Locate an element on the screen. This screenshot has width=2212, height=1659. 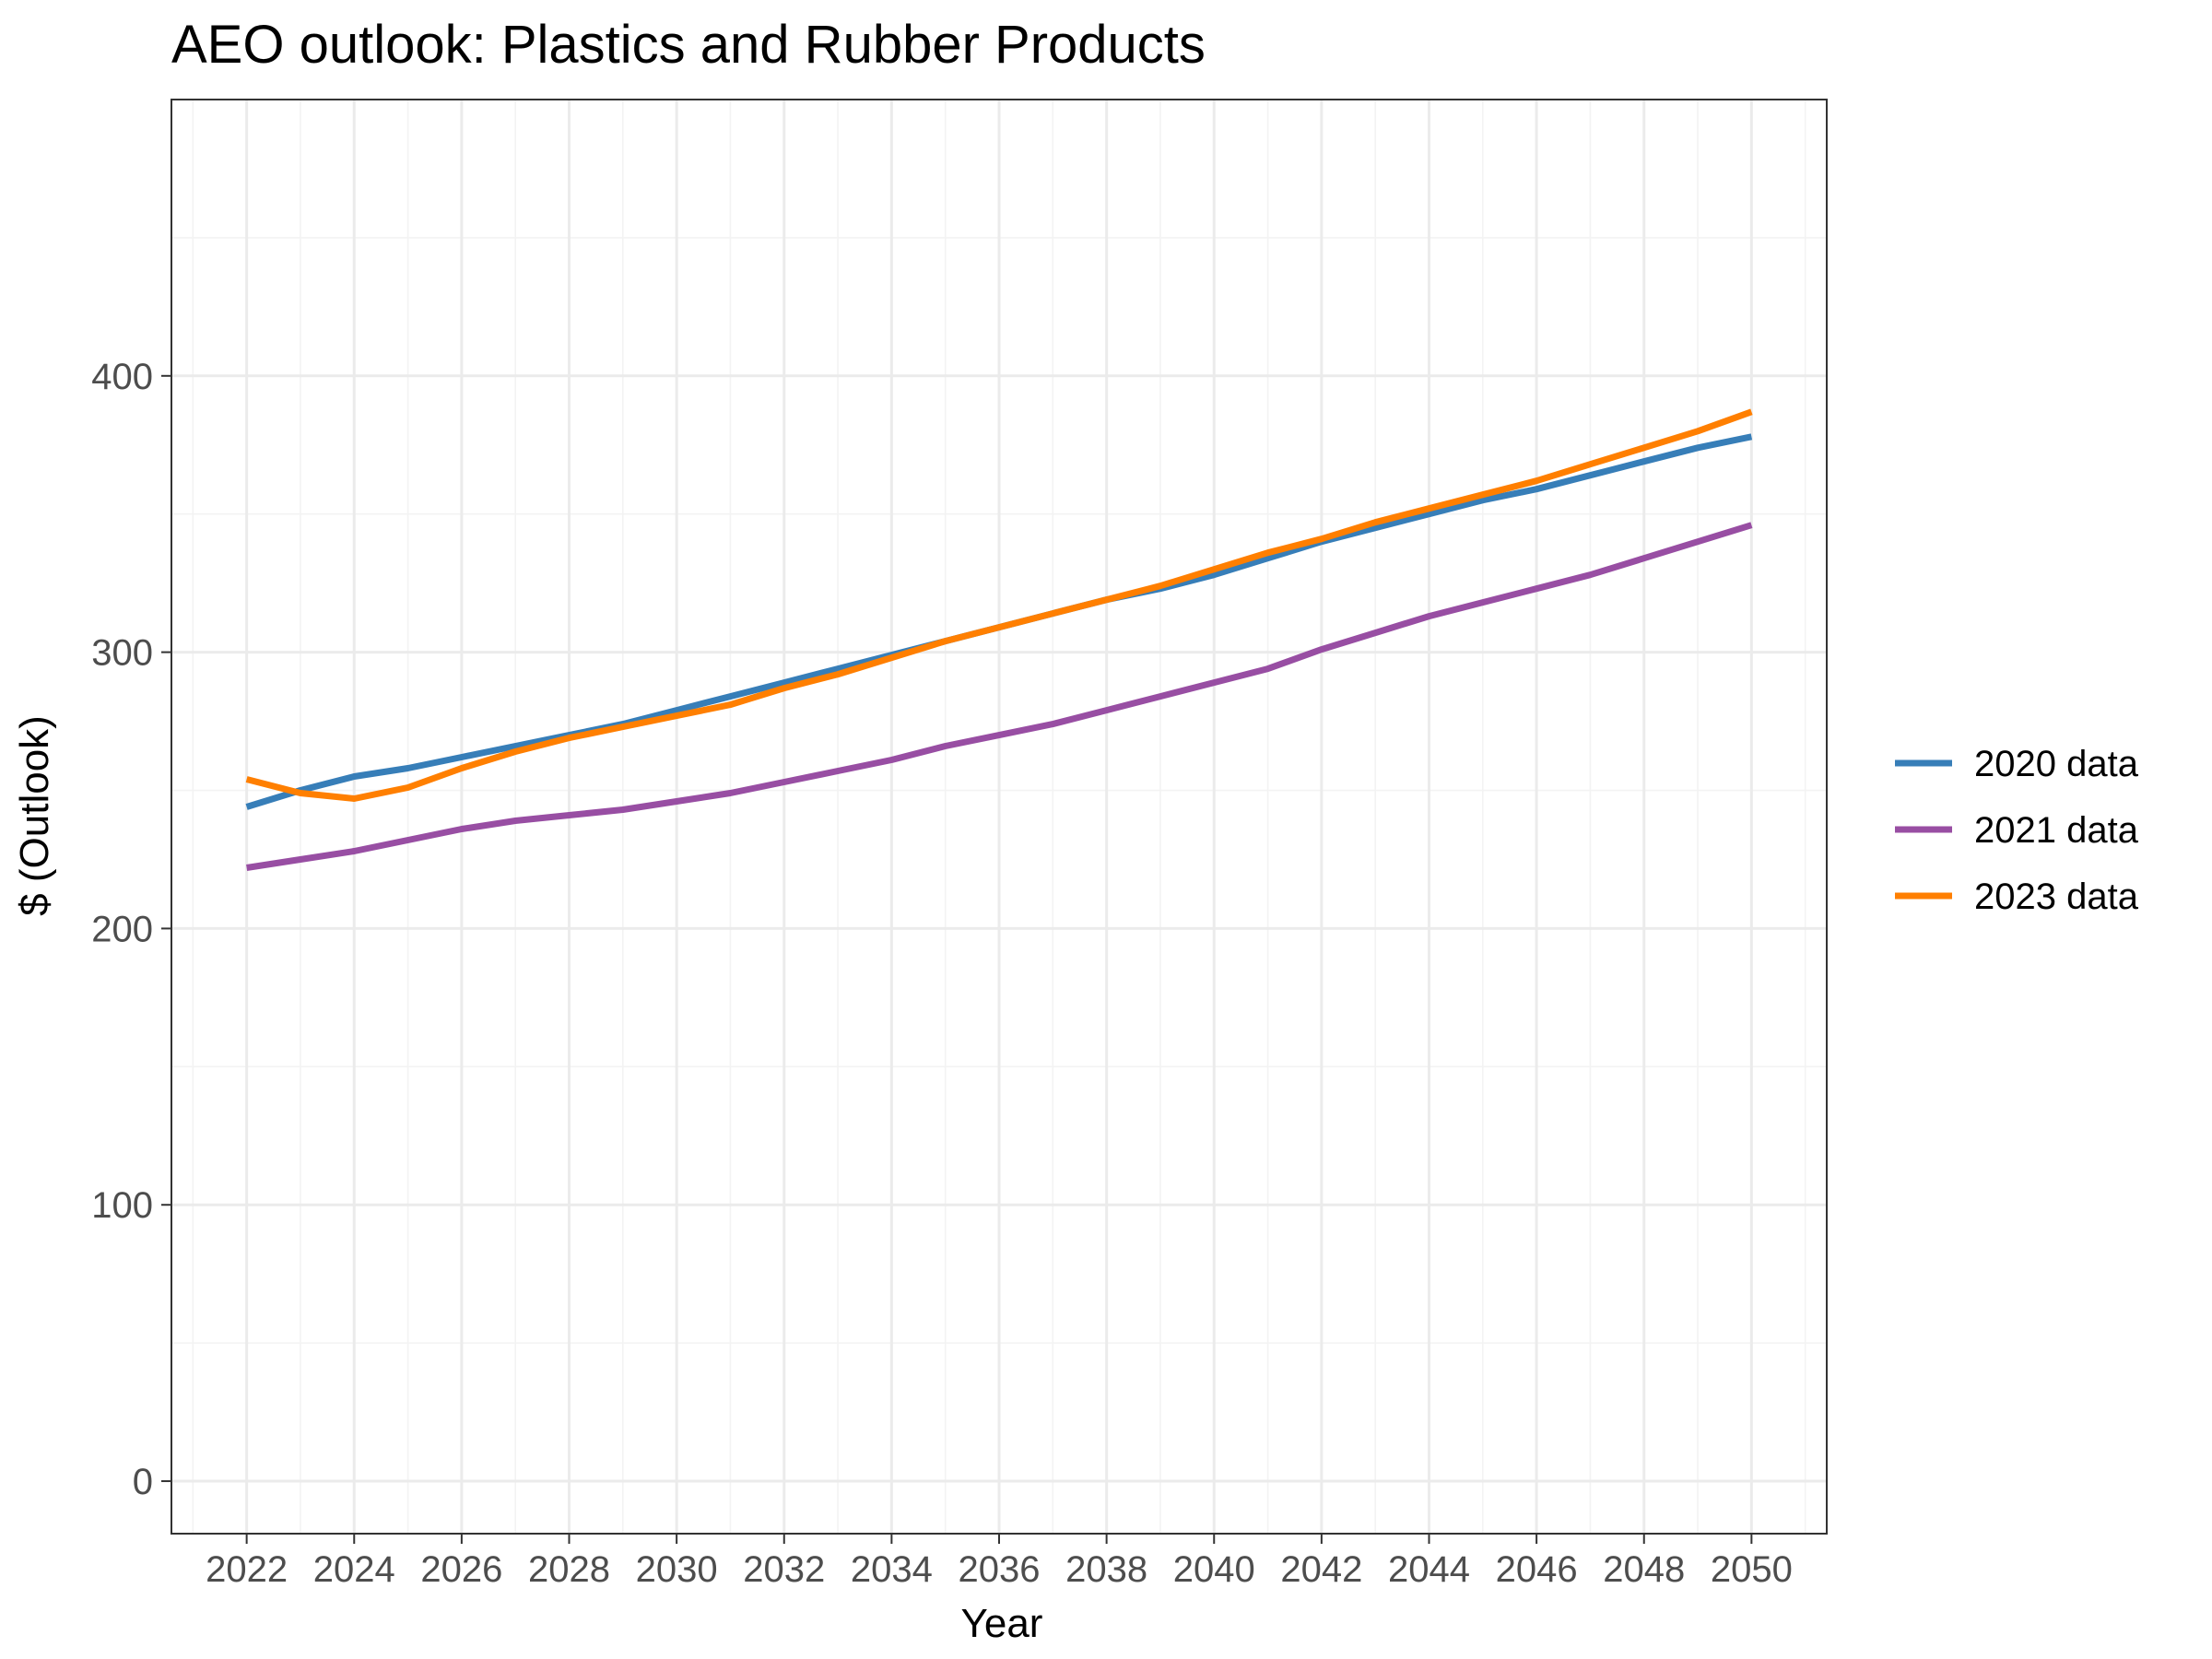
x-tick-label: 2032 is located at coordinates (784, 1569).